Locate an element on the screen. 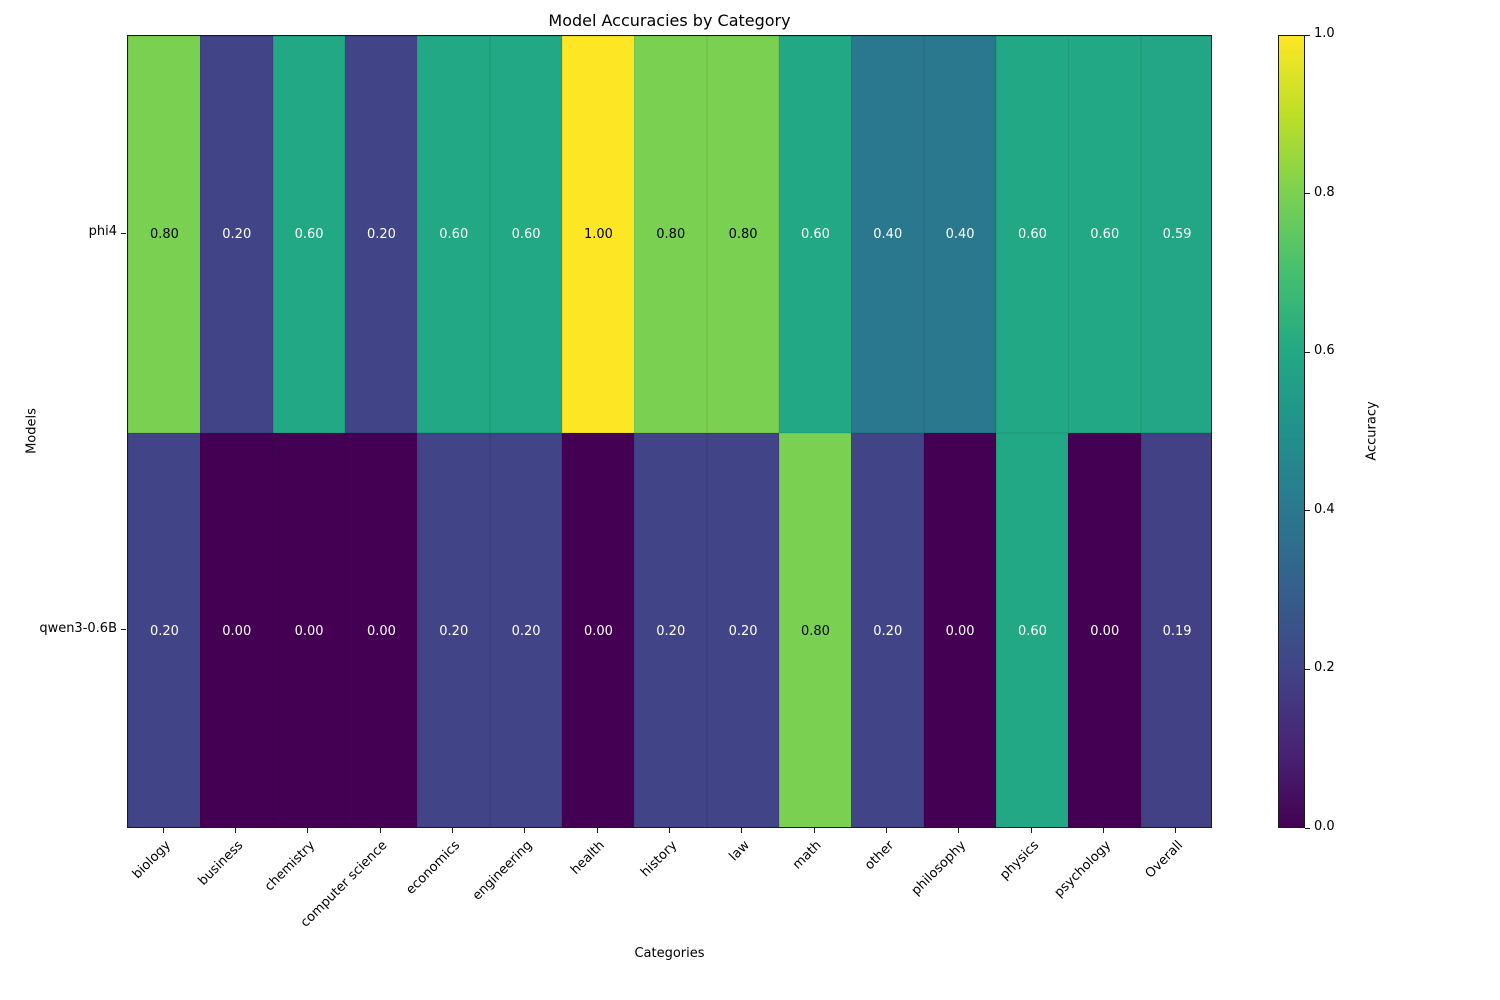  heatmap-cell: 0.59 is located at coordinates (1175, 234).